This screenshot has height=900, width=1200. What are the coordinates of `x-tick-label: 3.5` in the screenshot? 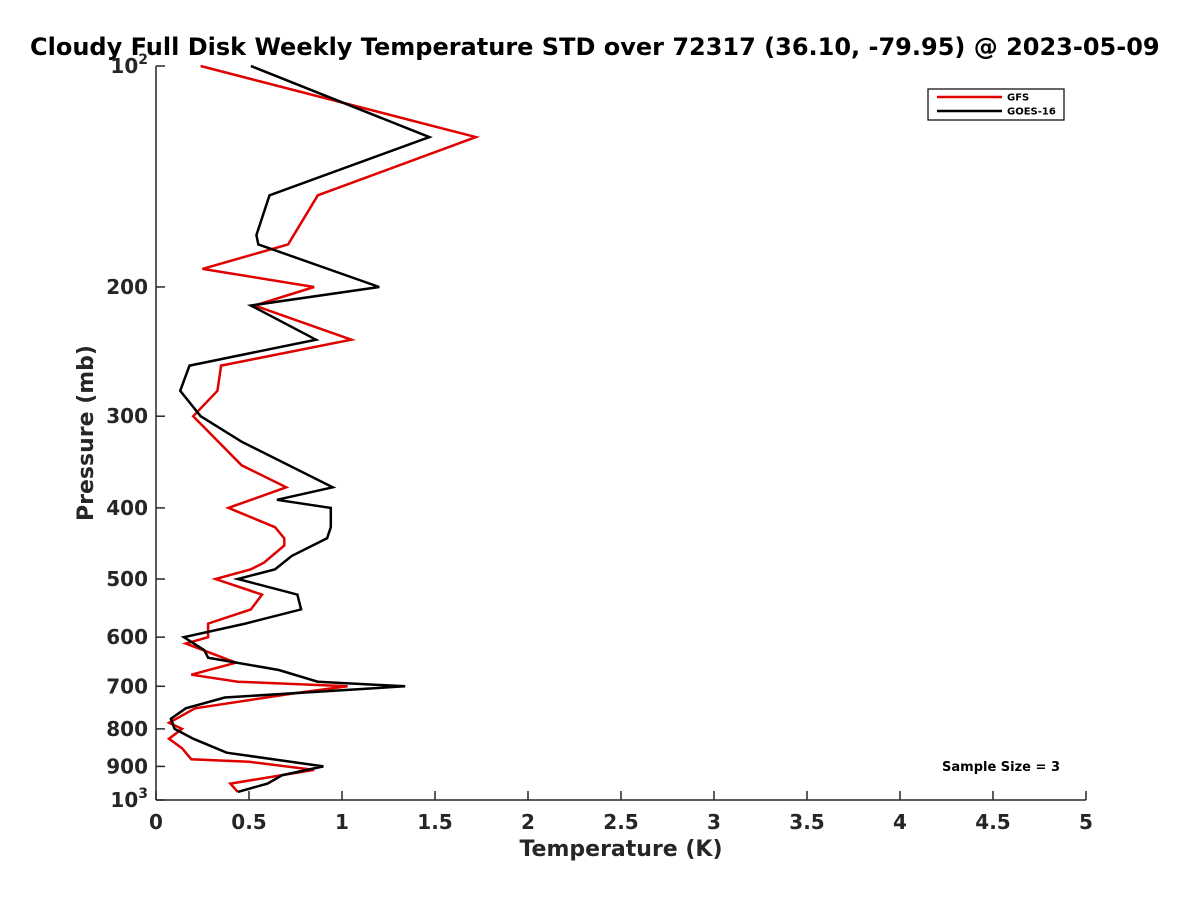 It's located at (806, 822).